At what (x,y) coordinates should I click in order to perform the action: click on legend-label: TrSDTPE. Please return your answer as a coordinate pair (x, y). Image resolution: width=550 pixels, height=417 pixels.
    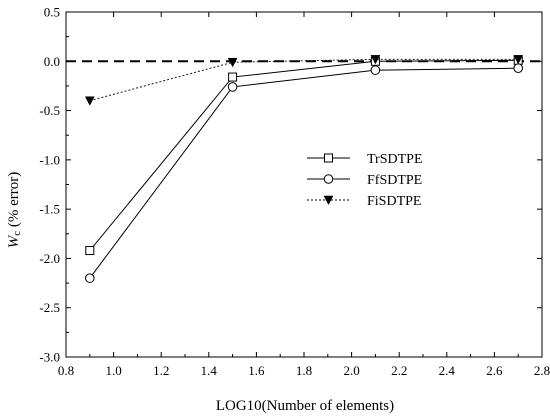
    Looking at the image, I should click on (395, 159).